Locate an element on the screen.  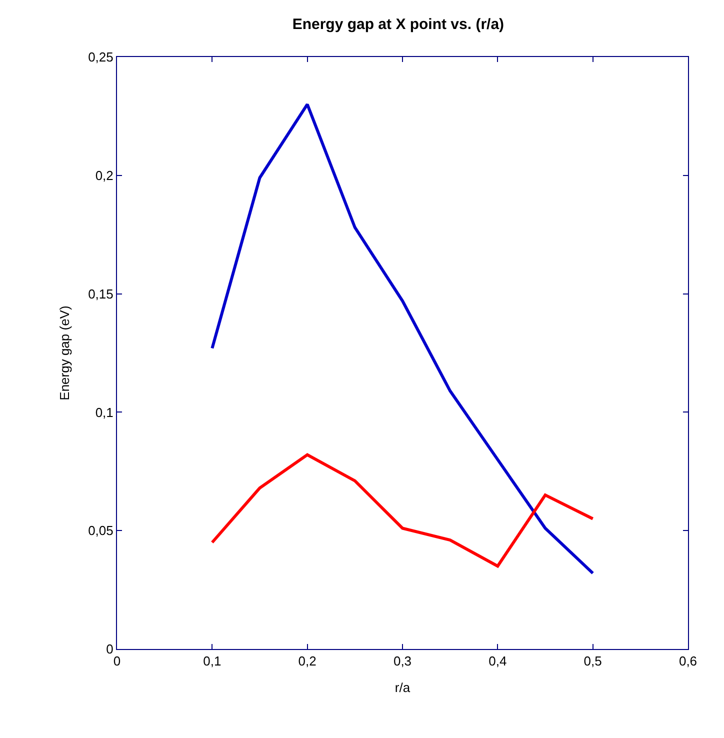
y-tick-label: 0,2 is located at coordinates (104, 175).